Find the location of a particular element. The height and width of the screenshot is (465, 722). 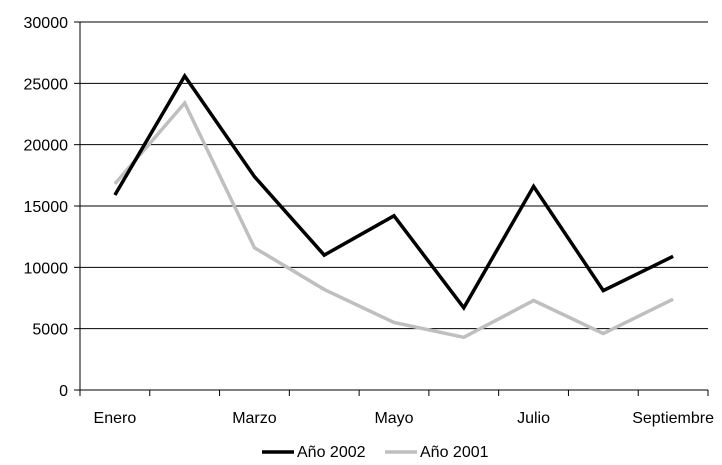

legend-label: Año 2001 is located at coordinates (454, 452).